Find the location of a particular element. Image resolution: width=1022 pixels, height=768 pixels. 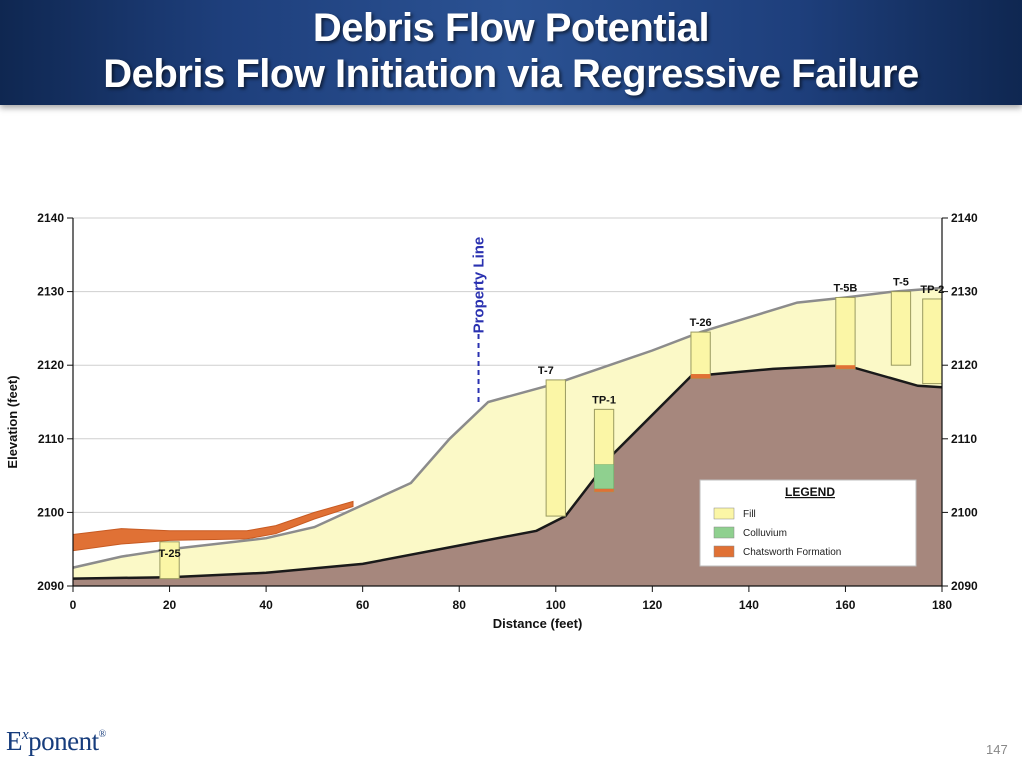

y-tick-label-left: 2130 is located at coordinates (50, 292).